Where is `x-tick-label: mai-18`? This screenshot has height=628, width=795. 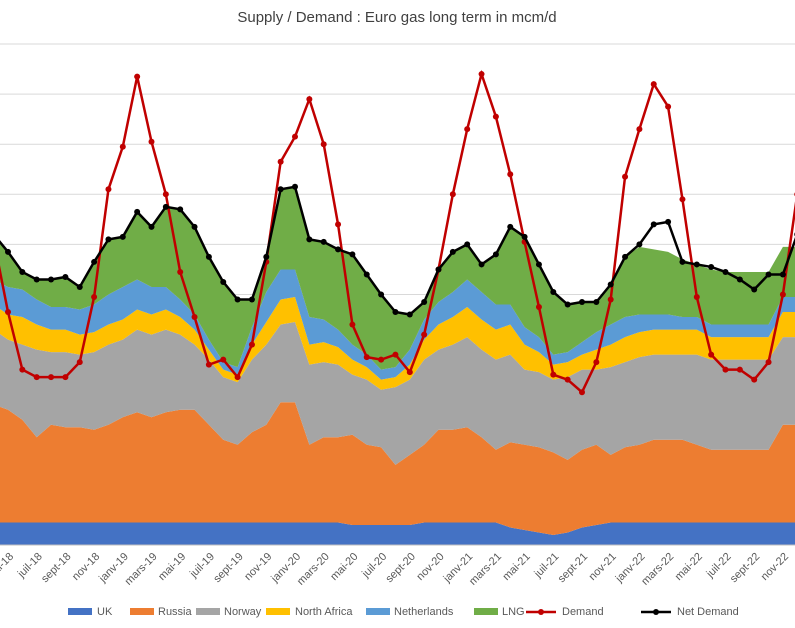
x-tick-label: mai-18 is located at coordinates (8, 567).